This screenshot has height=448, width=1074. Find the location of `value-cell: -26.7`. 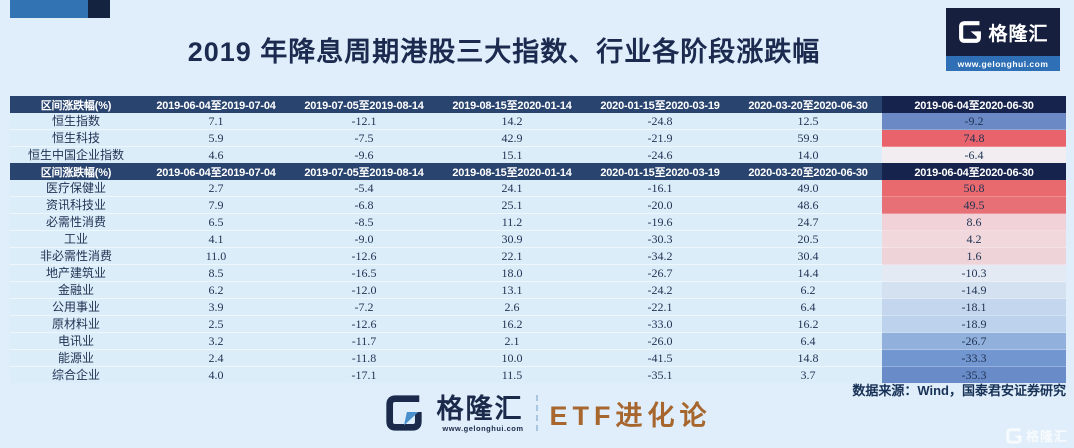

value-cell: -26.7 is located at coordinates (660, 273).